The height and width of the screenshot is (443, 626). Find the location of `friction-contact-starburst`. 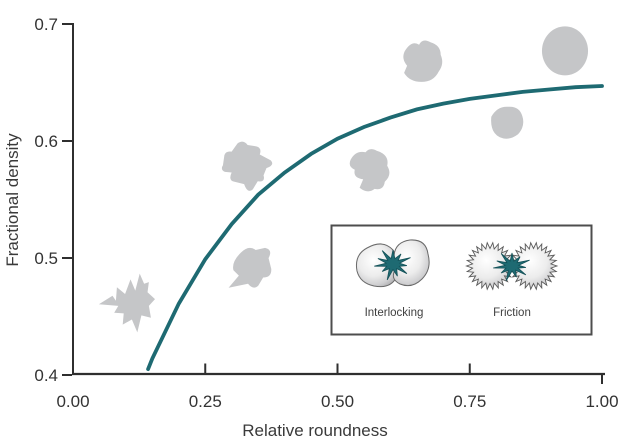

friction-contact-starburst is located at coordinates (511, 266).